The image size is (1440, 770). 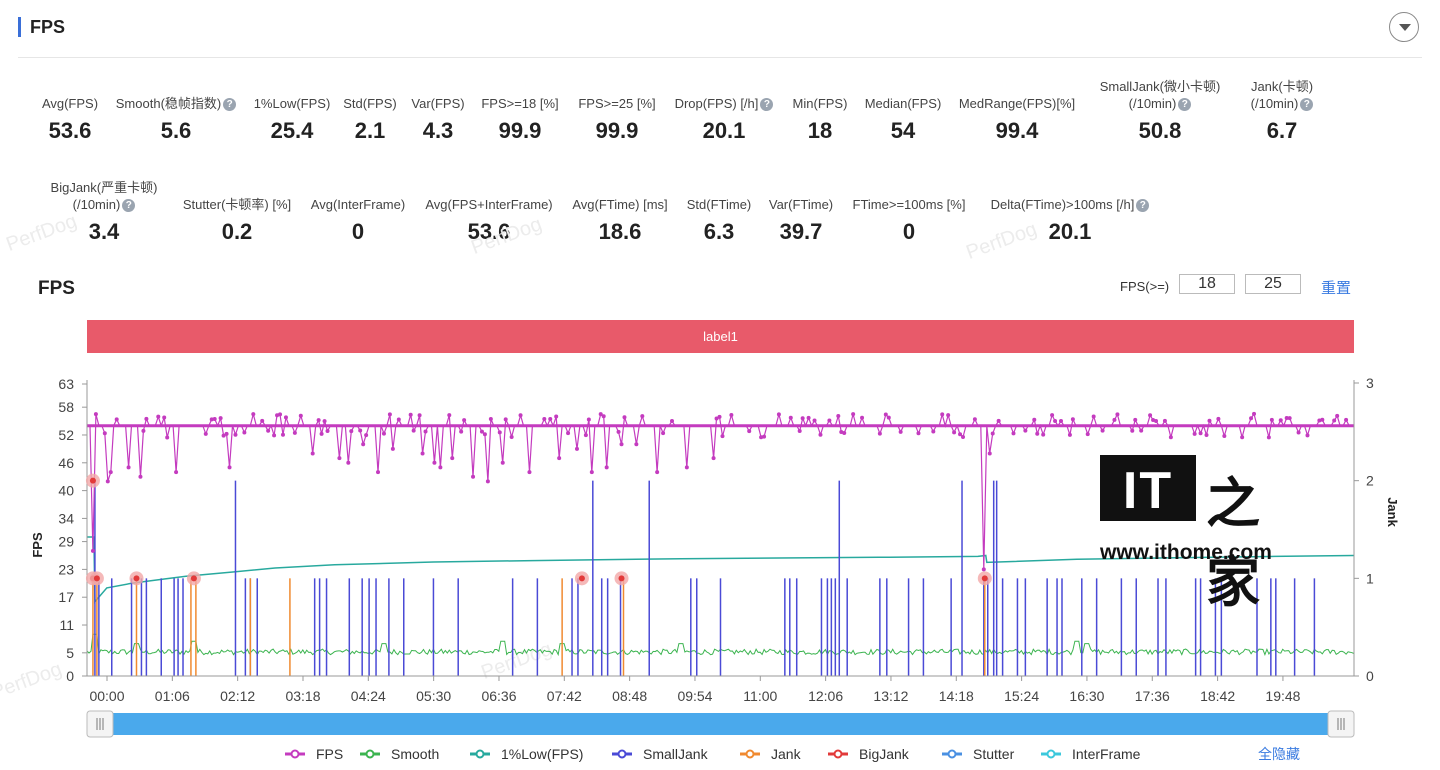 I want to click on stat-r1-5: FPS>=18 [%] 99.9, so click(x=520, y=119).